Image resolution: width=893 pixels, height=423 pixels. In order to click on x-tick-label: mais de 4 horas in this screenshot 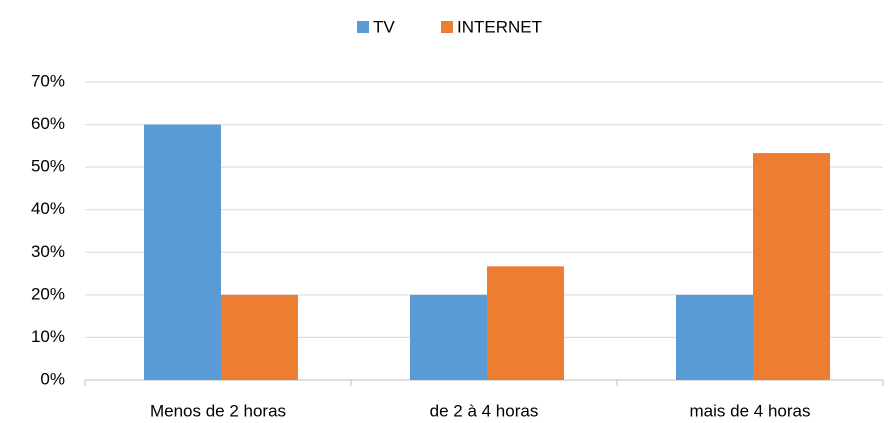, I will do `click(750, 410)`.